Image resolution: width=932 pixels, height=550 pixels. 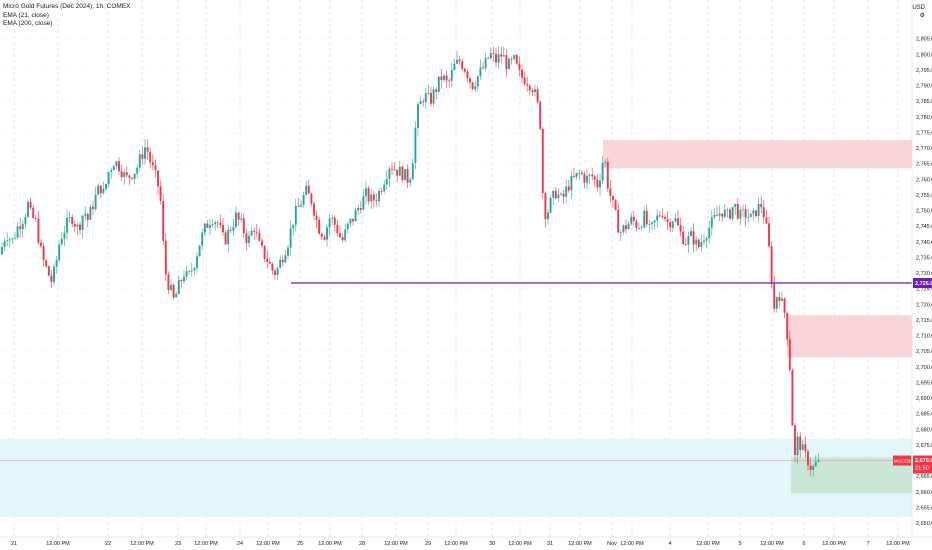 I want to click on y-tick-label: 2,650.0, so click(x=924, y=524).